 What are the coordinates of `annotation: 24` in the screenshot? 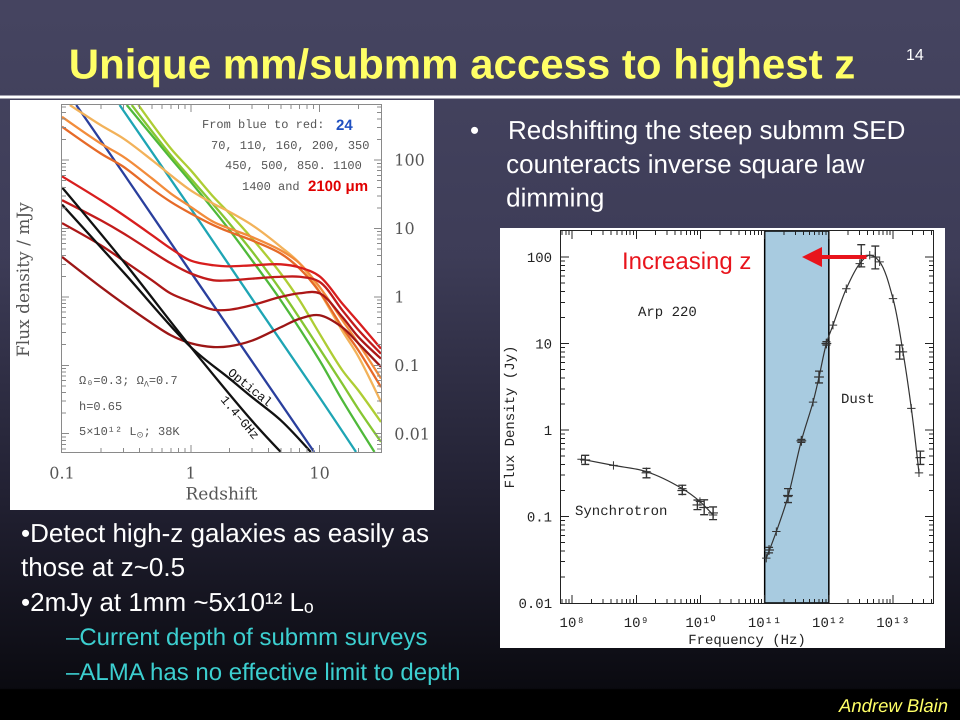 It's located at (345, 125).